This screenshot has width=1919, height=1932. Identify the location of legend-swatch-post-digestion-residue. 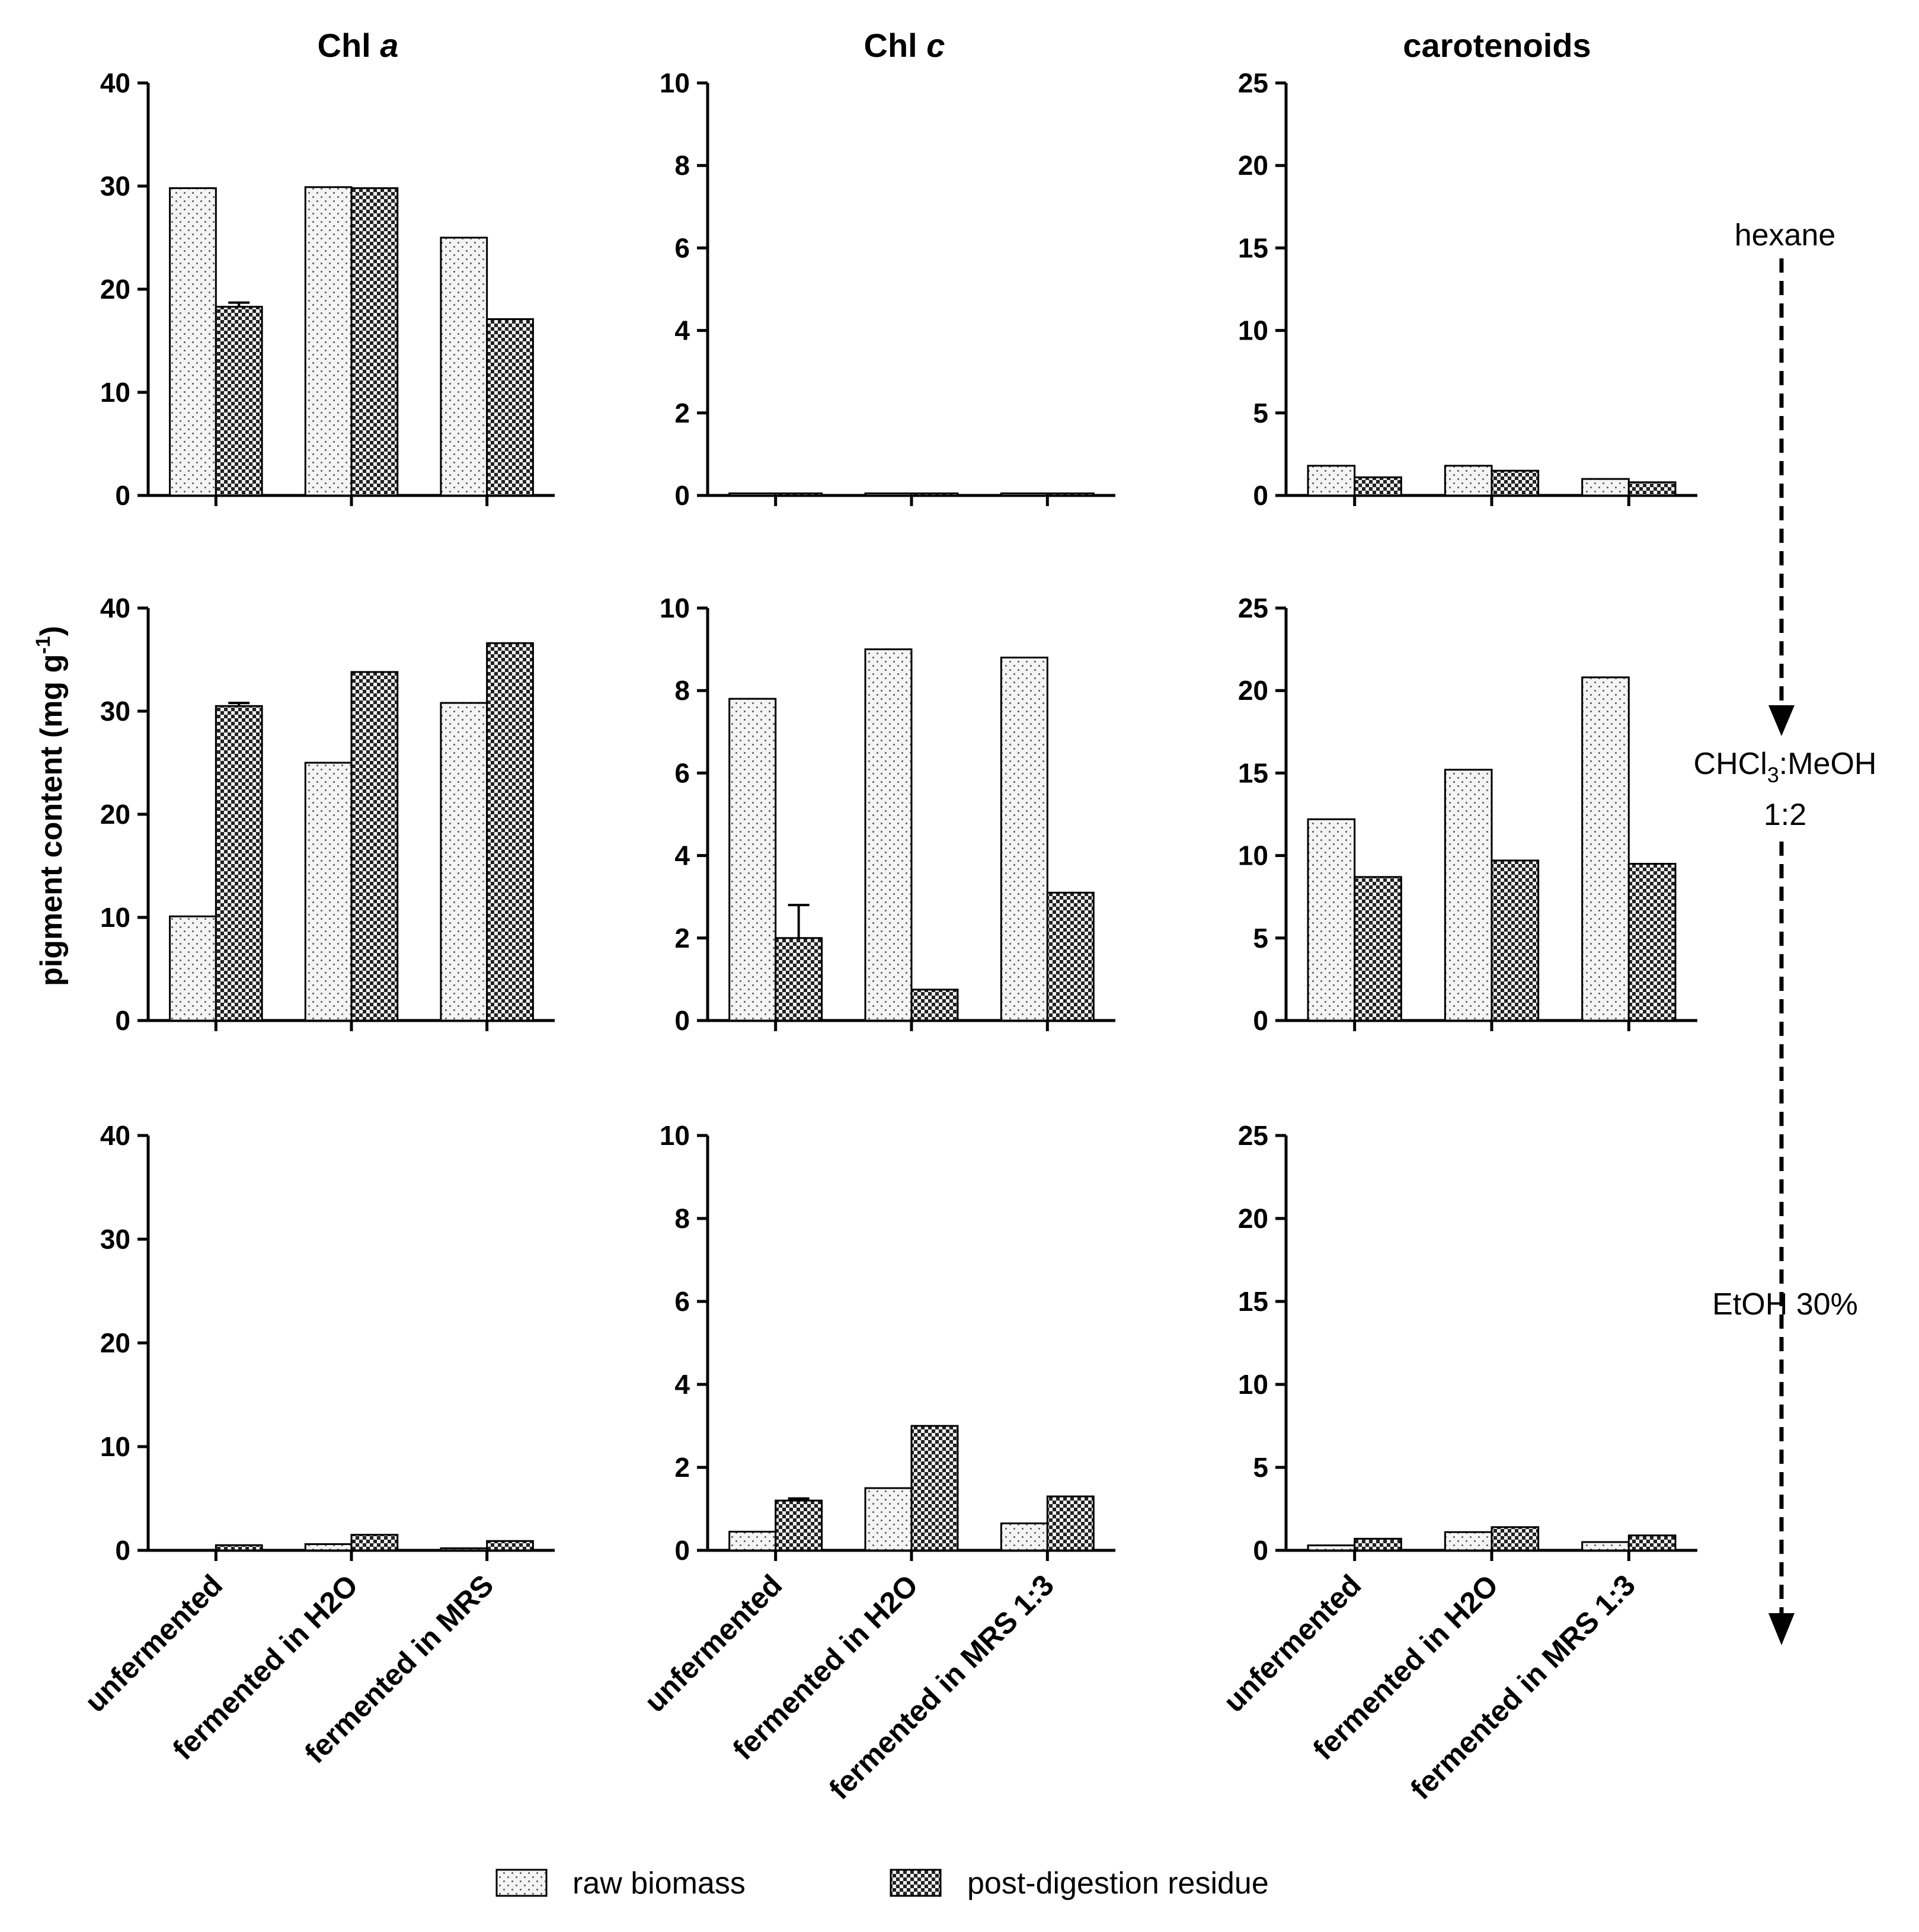
(916, 1883).